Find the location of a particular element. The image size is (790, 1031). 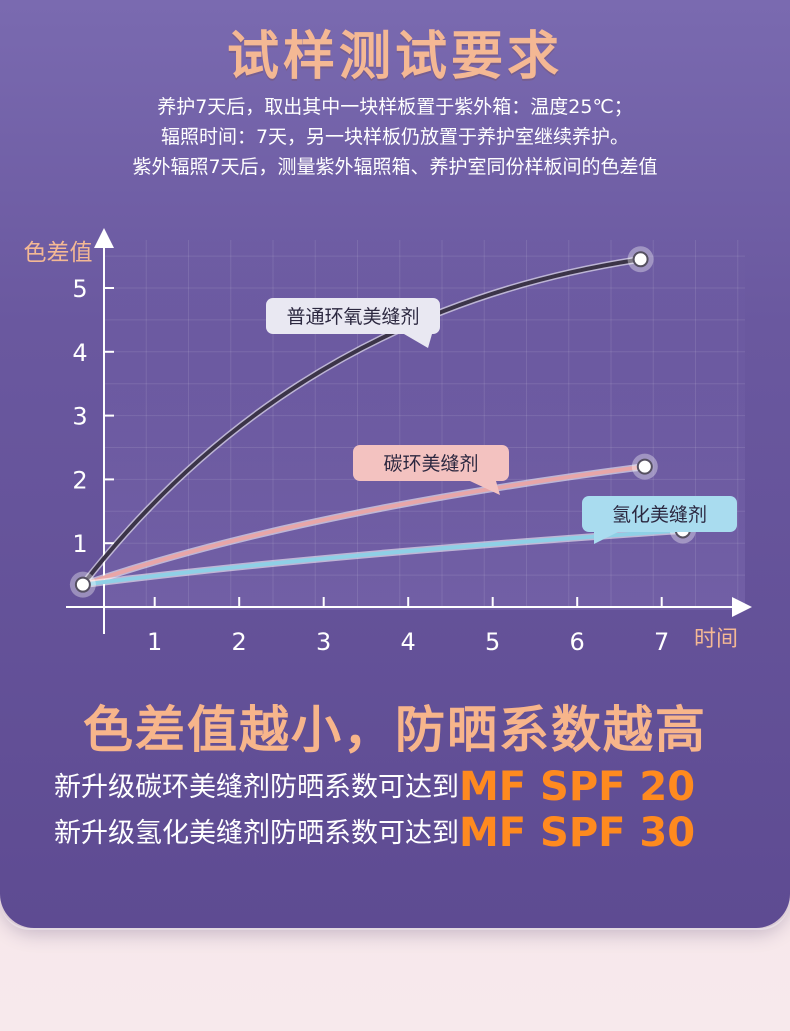

y-tick-label: 5 is located at coordinates (79, 289).